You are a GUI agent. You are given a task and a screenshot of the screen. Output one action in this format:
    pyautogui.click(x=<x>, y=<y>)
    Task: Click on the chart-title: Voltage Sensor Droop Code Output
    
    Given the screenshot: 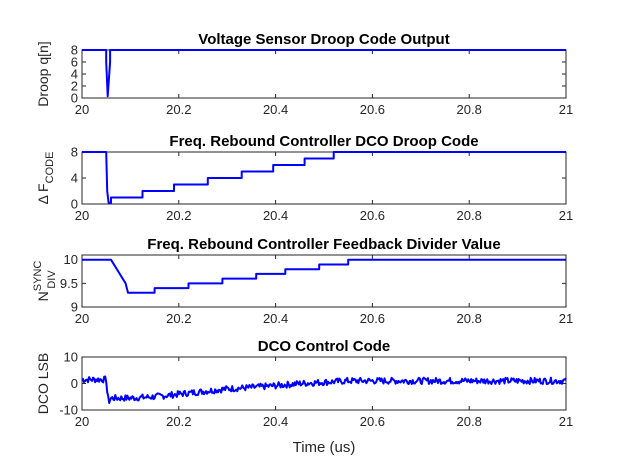 What is the action you would take?
    pyautogui.click(x=323, y=39)
    